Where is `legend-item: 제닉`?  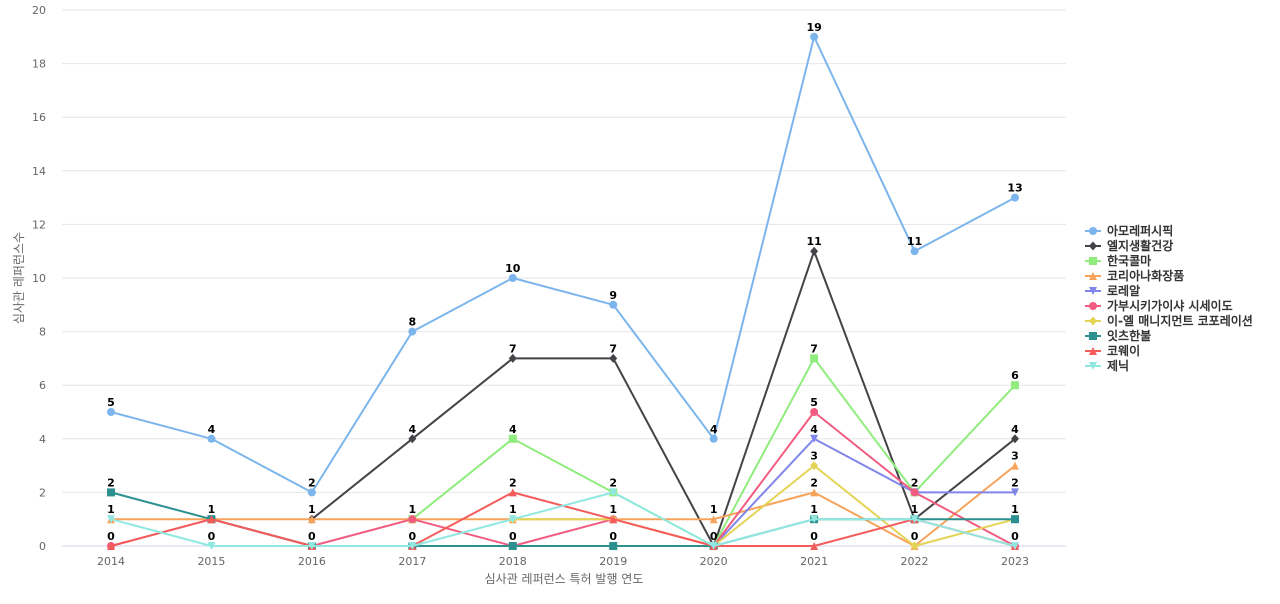
legend-item: 제닉 is located at coordinates (1107, 365).